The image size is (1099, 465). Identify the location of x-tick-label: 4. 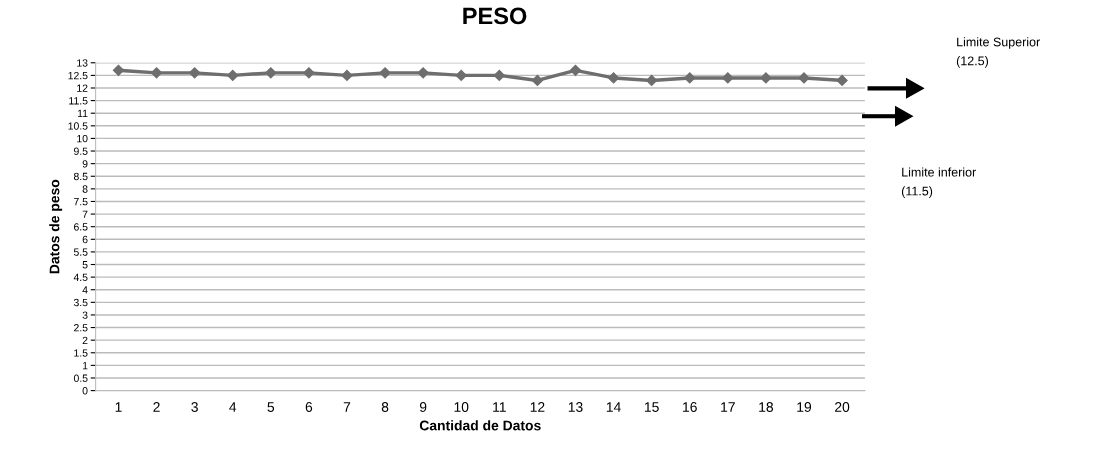
(233, 407).